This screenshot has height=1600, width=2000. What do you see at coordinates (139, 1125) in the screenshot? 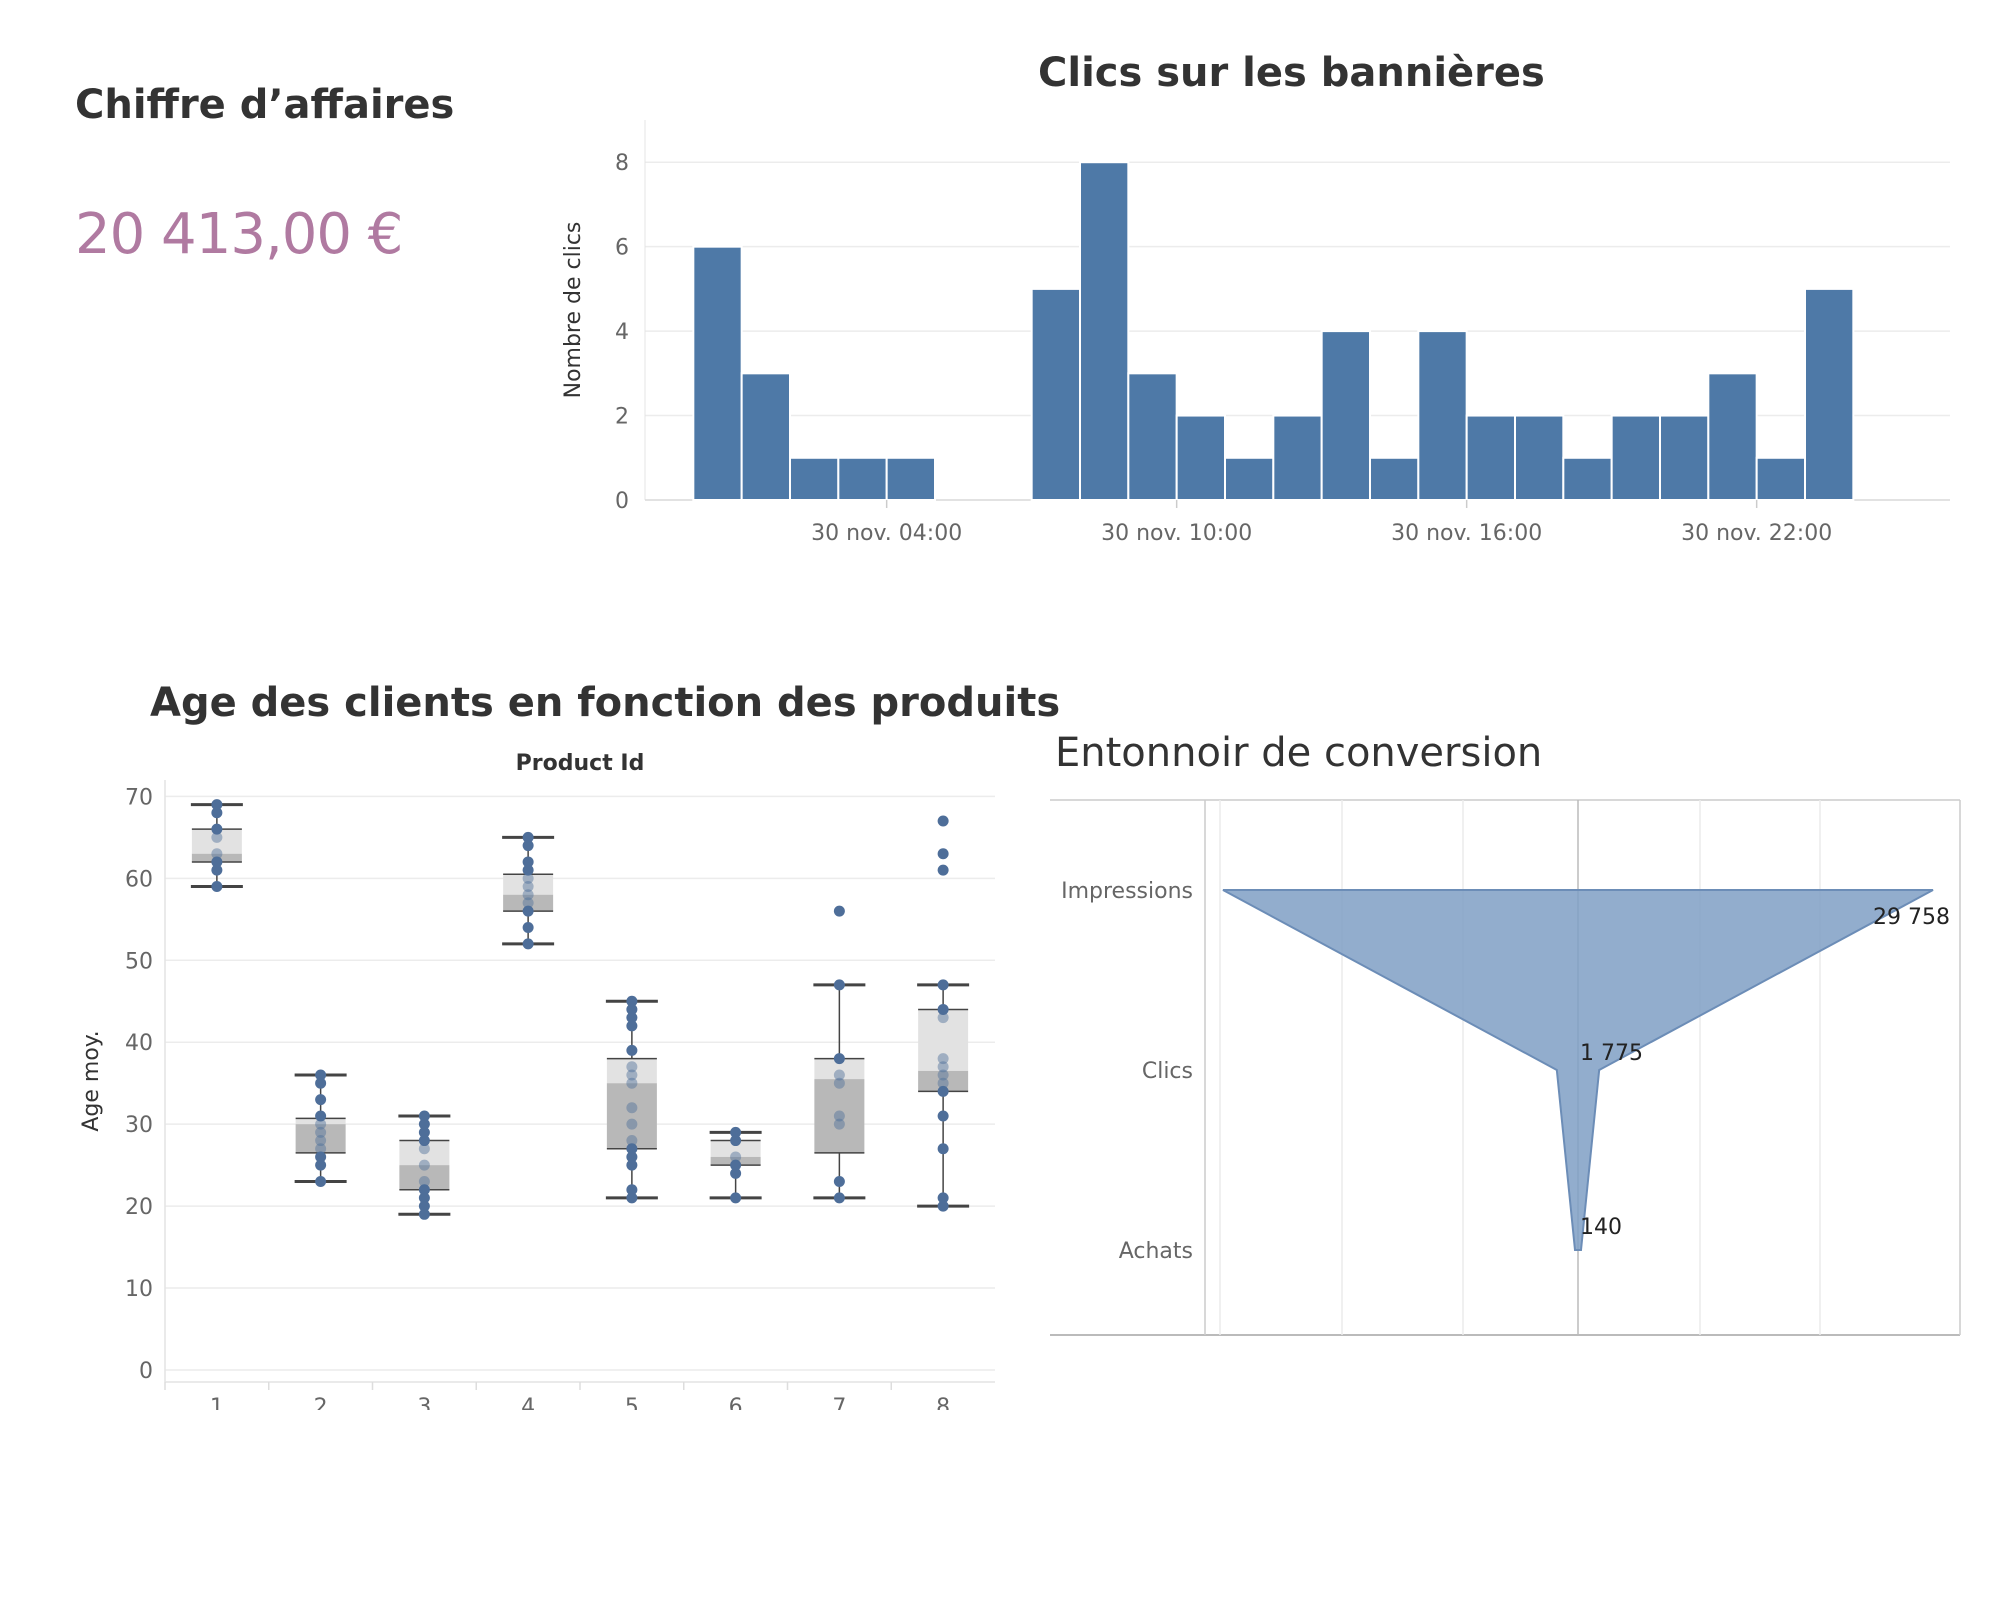
I see `y-tick-label: 30` at bounding box center [139, 1125].